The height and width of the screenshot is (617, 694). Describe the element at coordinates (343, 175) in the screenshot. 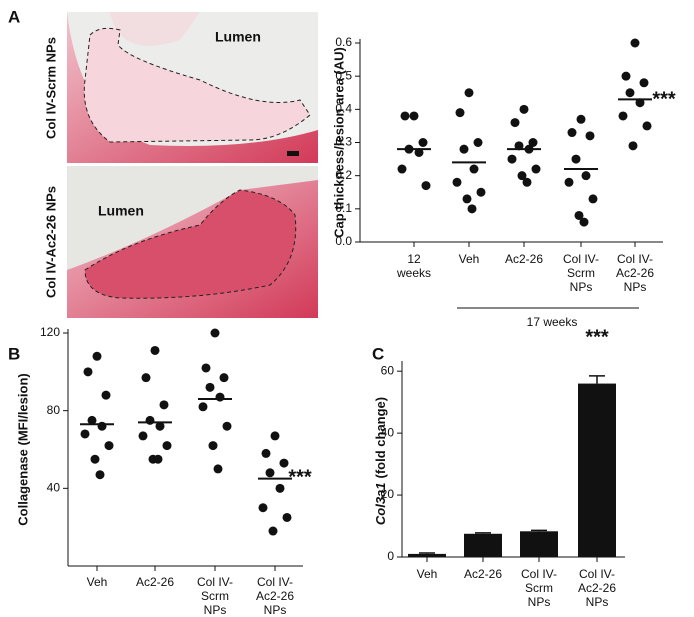

I see `y-tick-label: 0.2` at that location.